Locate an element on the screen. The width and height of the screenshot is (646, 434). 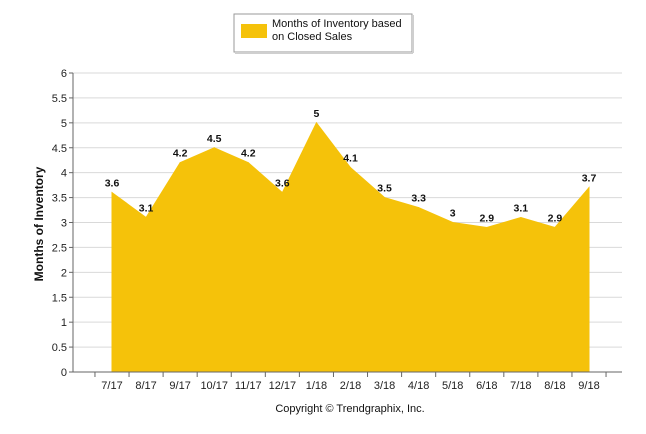
data-label: 3 is located at coordinates (453, 214).